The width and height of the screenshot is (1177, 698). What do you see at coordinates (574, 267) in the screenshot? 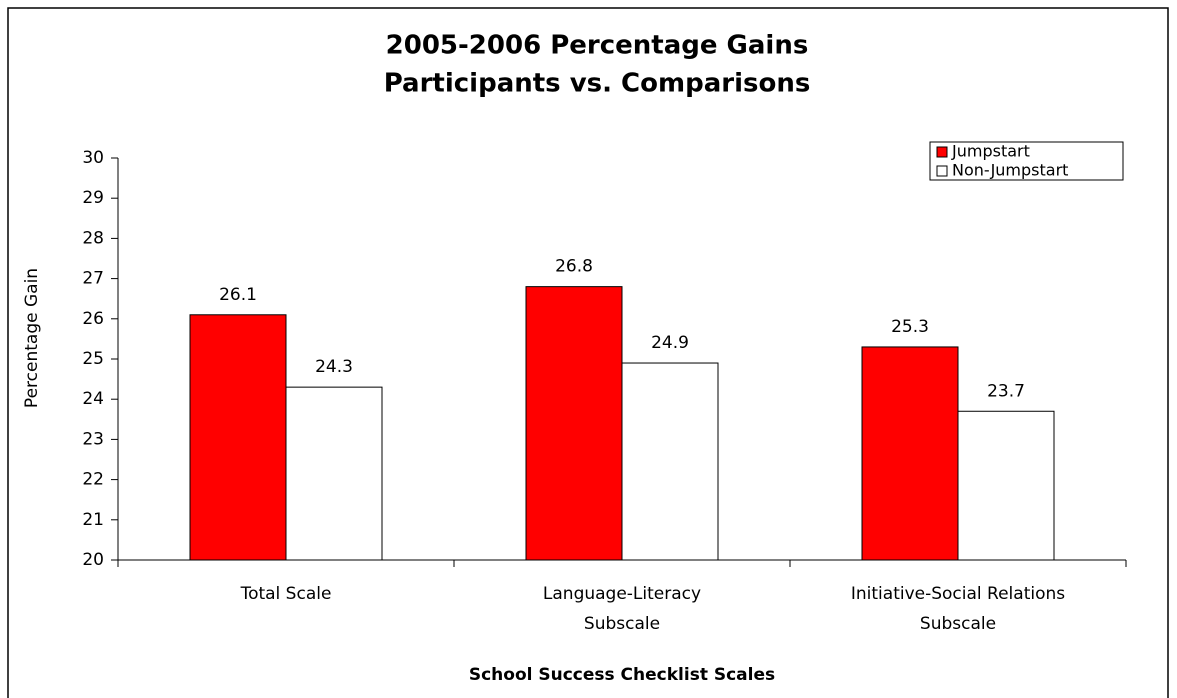
I see `data-label: 26.8` at bounding box center [574, 267].